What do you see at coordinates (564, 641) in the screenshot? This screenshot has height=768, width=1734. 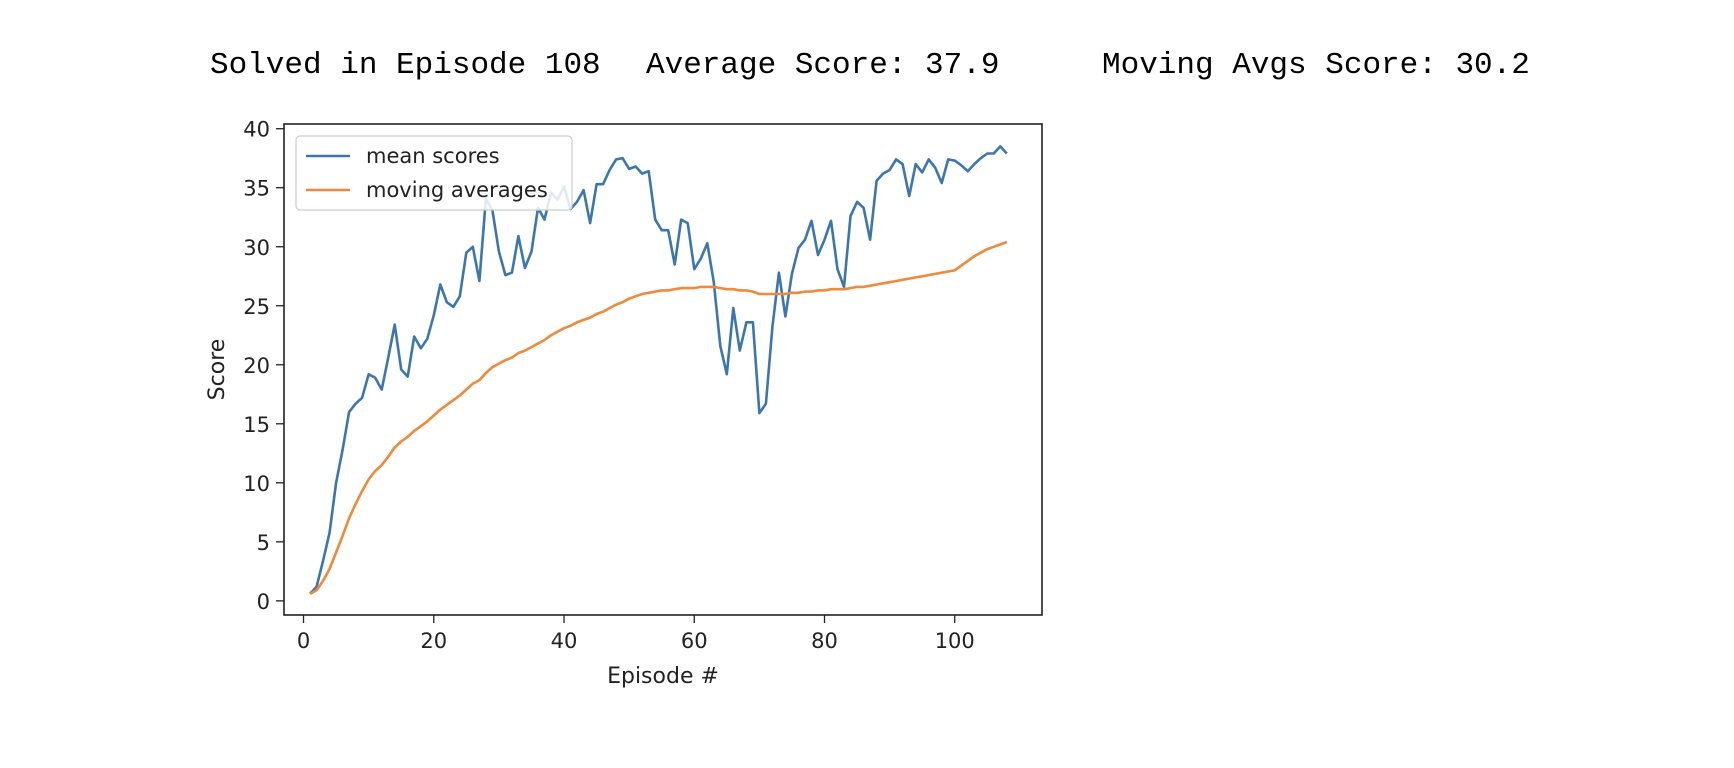 I see `x-tick-label: 40` at bounding box center [564, 641].